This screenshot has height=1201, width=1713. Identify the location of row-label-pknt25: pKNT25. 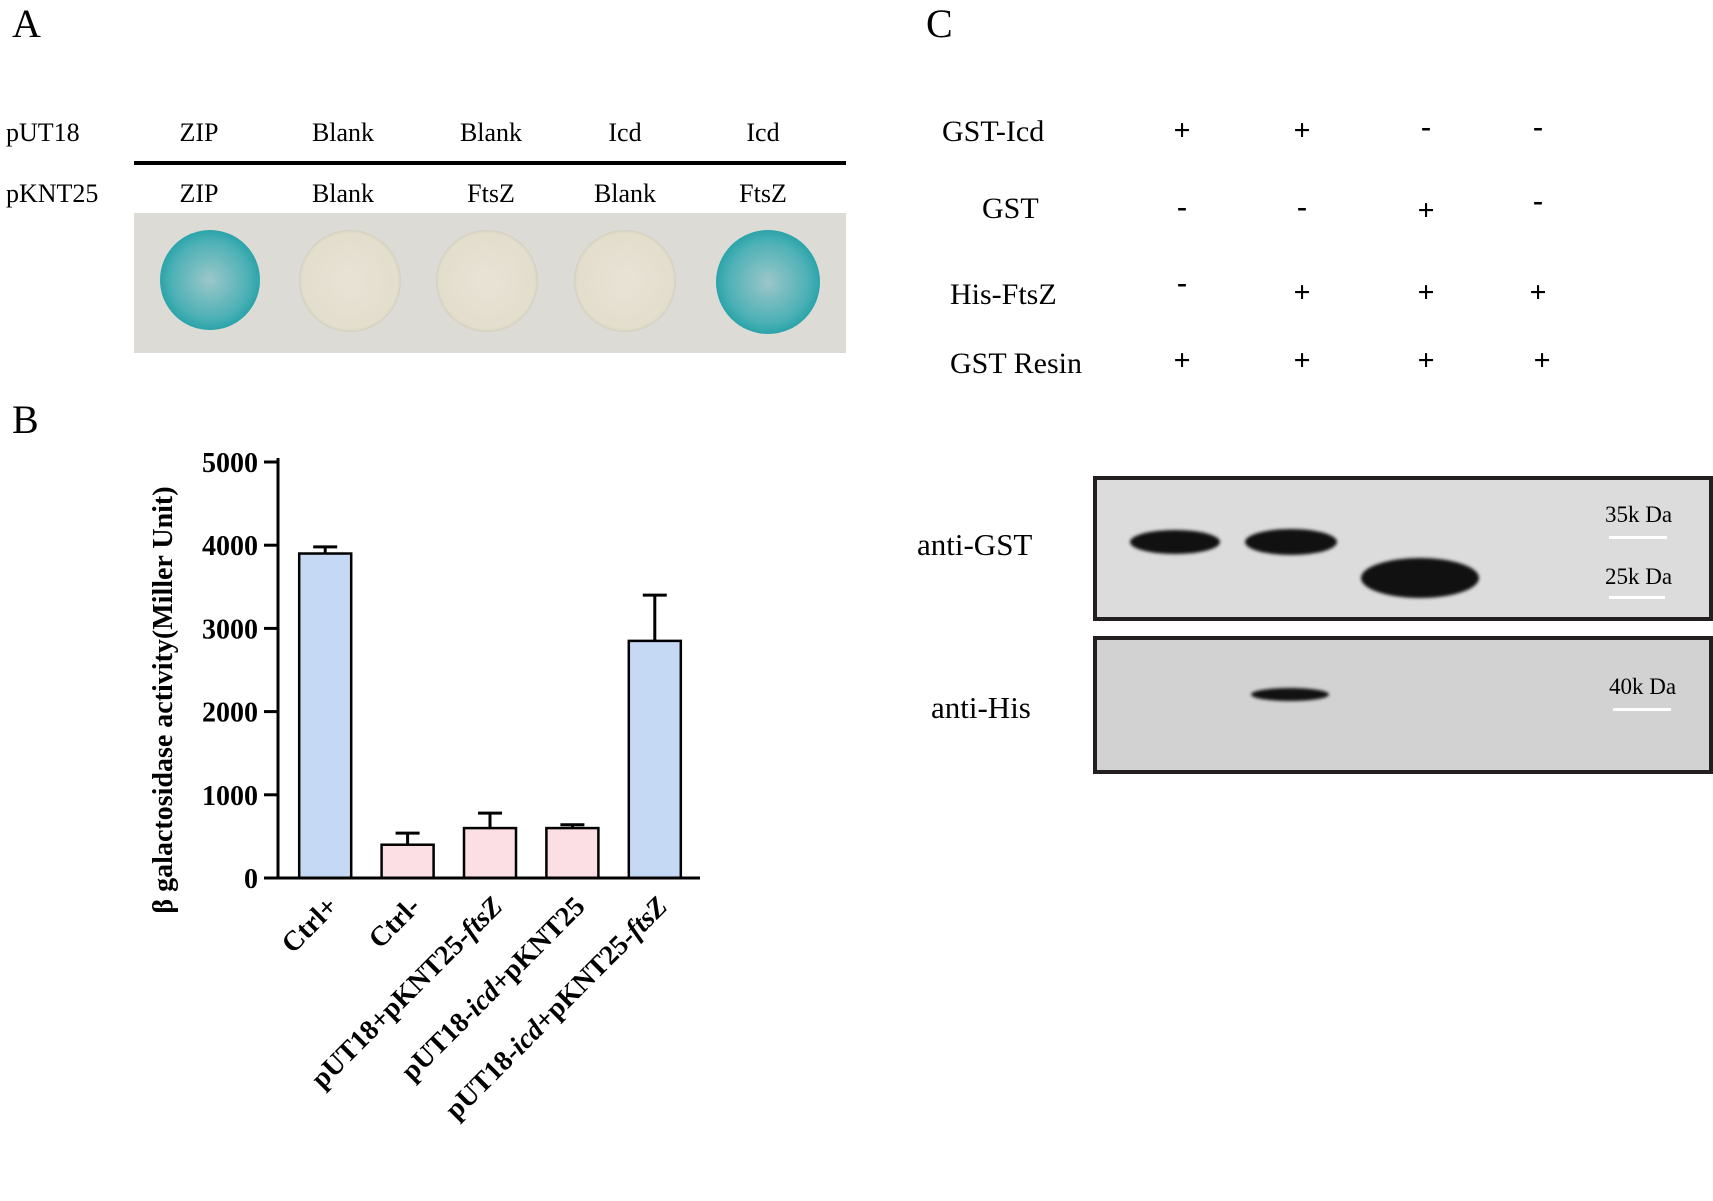
(52, 193).